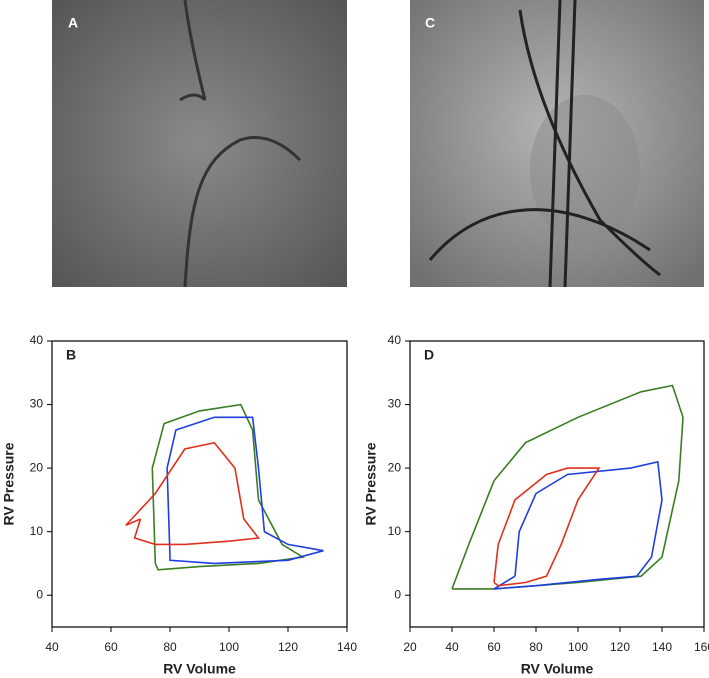  I want to click on panel-label: A, so click(73, 23).